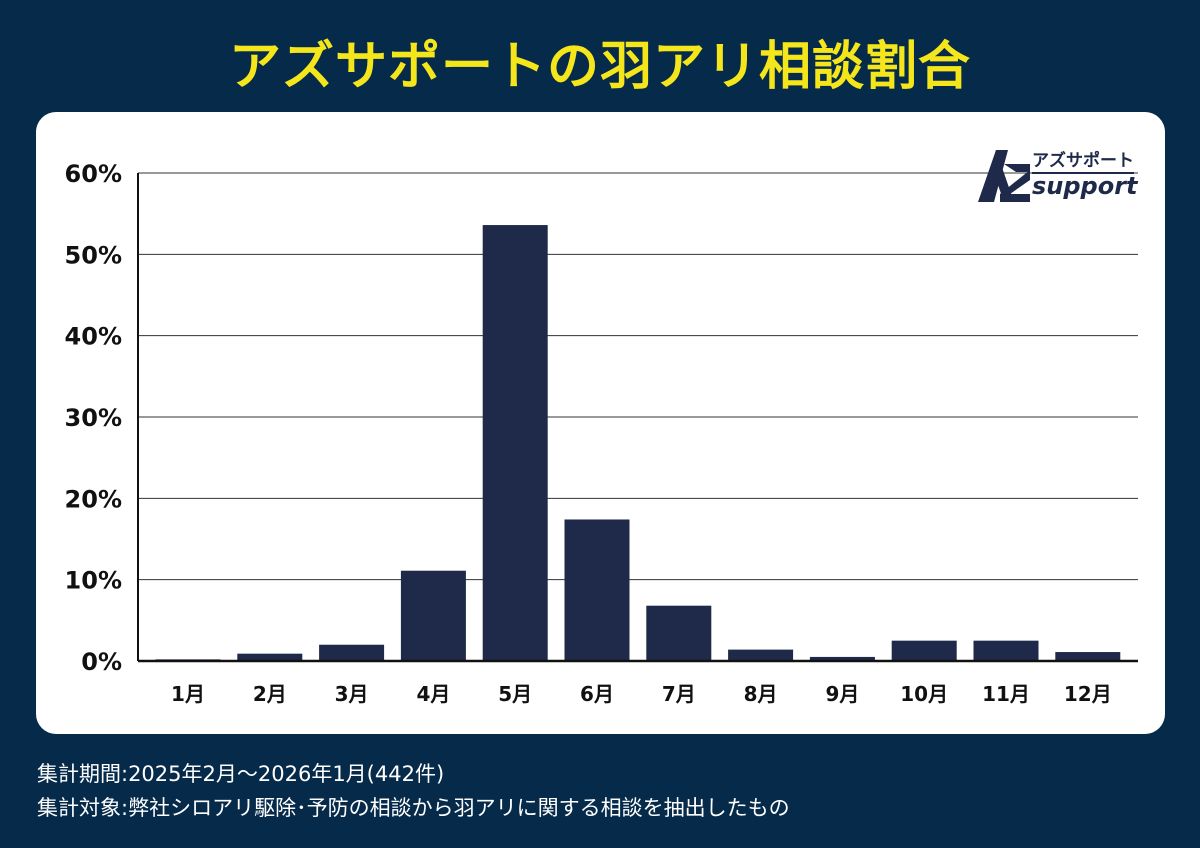  What do you see at coordinates (515, 694) in the screenshot?
I see `x-tick-label: 5月` at bounding box center [515, 694].